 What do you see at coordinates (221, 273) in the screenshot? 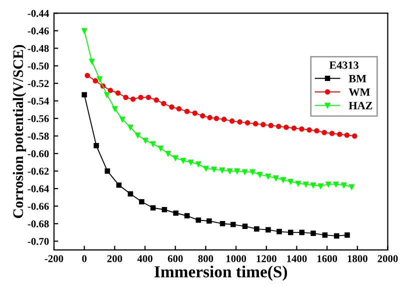
I see `x-axis-title: Immersion time(S)` at bounding box center [221, 273].